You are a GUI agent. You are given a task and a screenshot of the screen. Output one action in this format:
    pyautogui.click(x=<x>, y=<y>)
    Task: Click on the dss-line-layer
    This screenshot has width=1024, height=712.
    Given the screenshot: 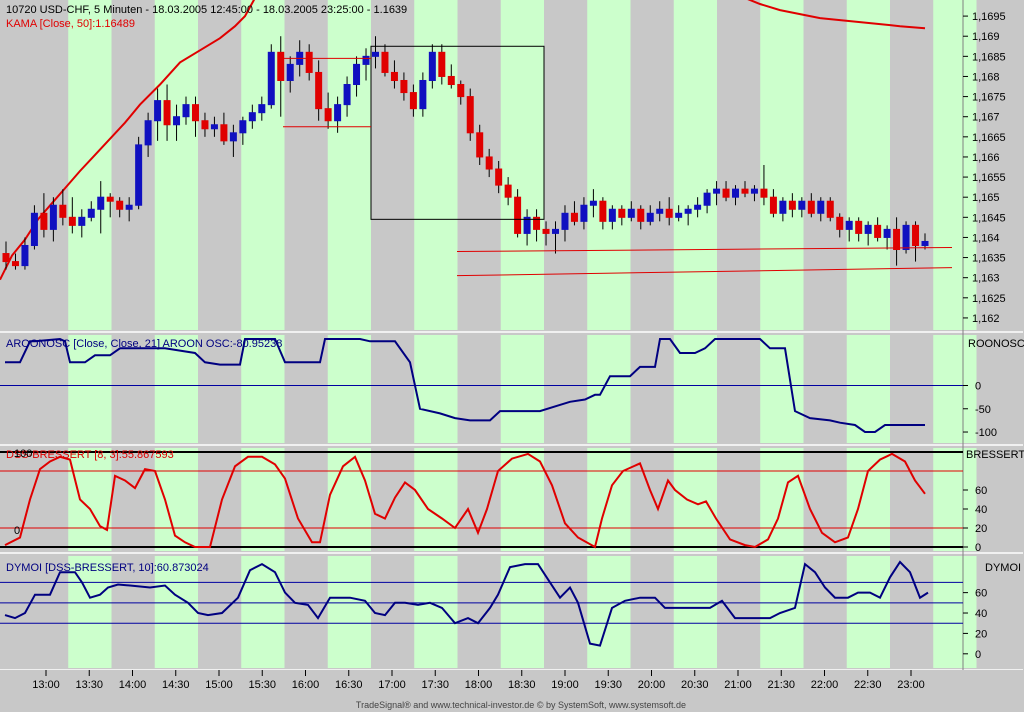 What is the action you would take?
    pyautogui.click(x=465, y=500)
    